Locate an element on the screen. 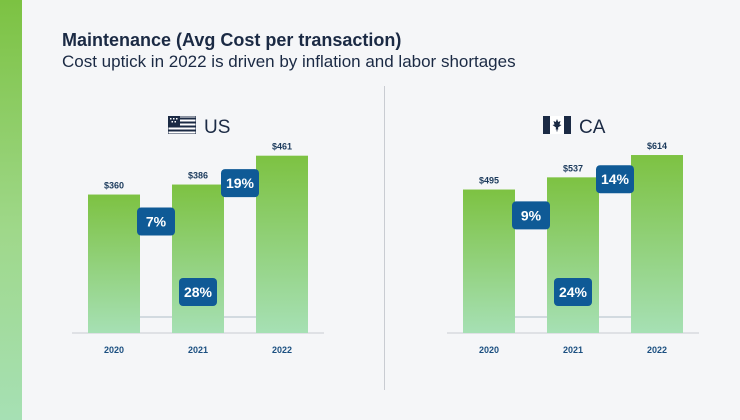 This screenshot has width=740, height=420. ca-bar-2021 is located at coordinates (573, 255).